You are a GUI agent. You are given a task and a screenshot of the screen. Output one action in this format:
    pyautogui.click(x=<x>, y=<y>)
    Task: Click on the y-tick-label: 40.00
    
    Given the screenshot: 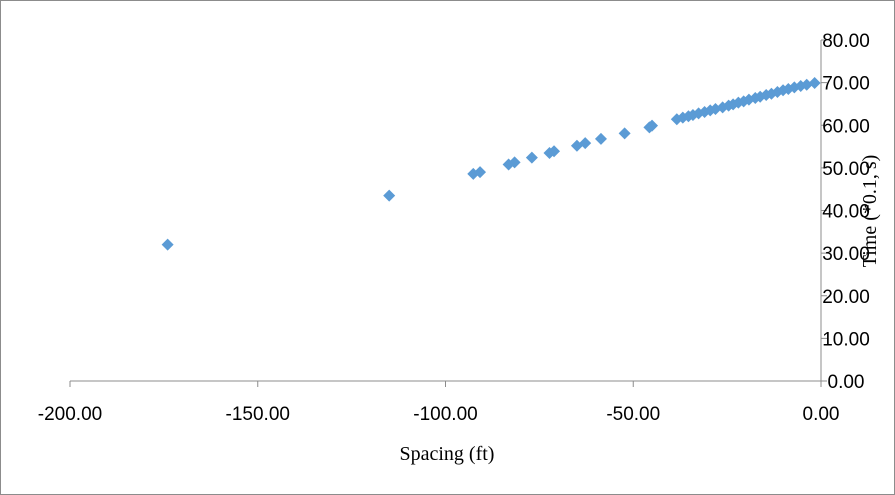 What is the action you would take?
    pyautogui.click(x=846, y=212)
    